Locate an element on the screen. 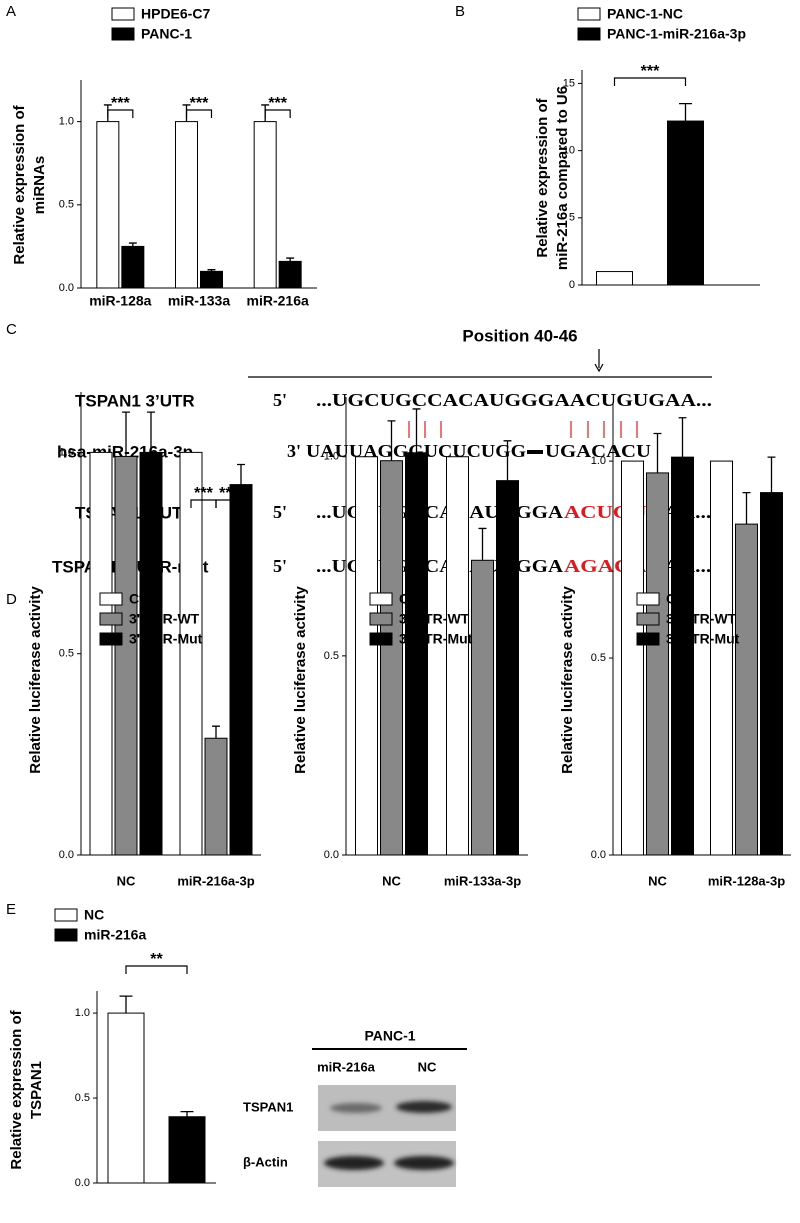 Image resolution: width=800 pixels, height=1223 pixels. panel-label: C is located at coordinates (11, 329).